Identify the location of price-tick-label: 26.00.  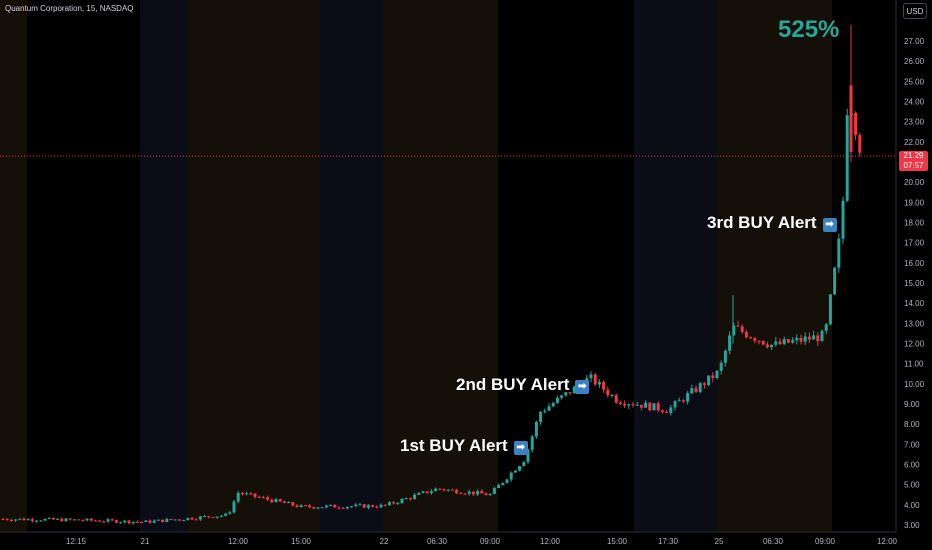
(914, 61).